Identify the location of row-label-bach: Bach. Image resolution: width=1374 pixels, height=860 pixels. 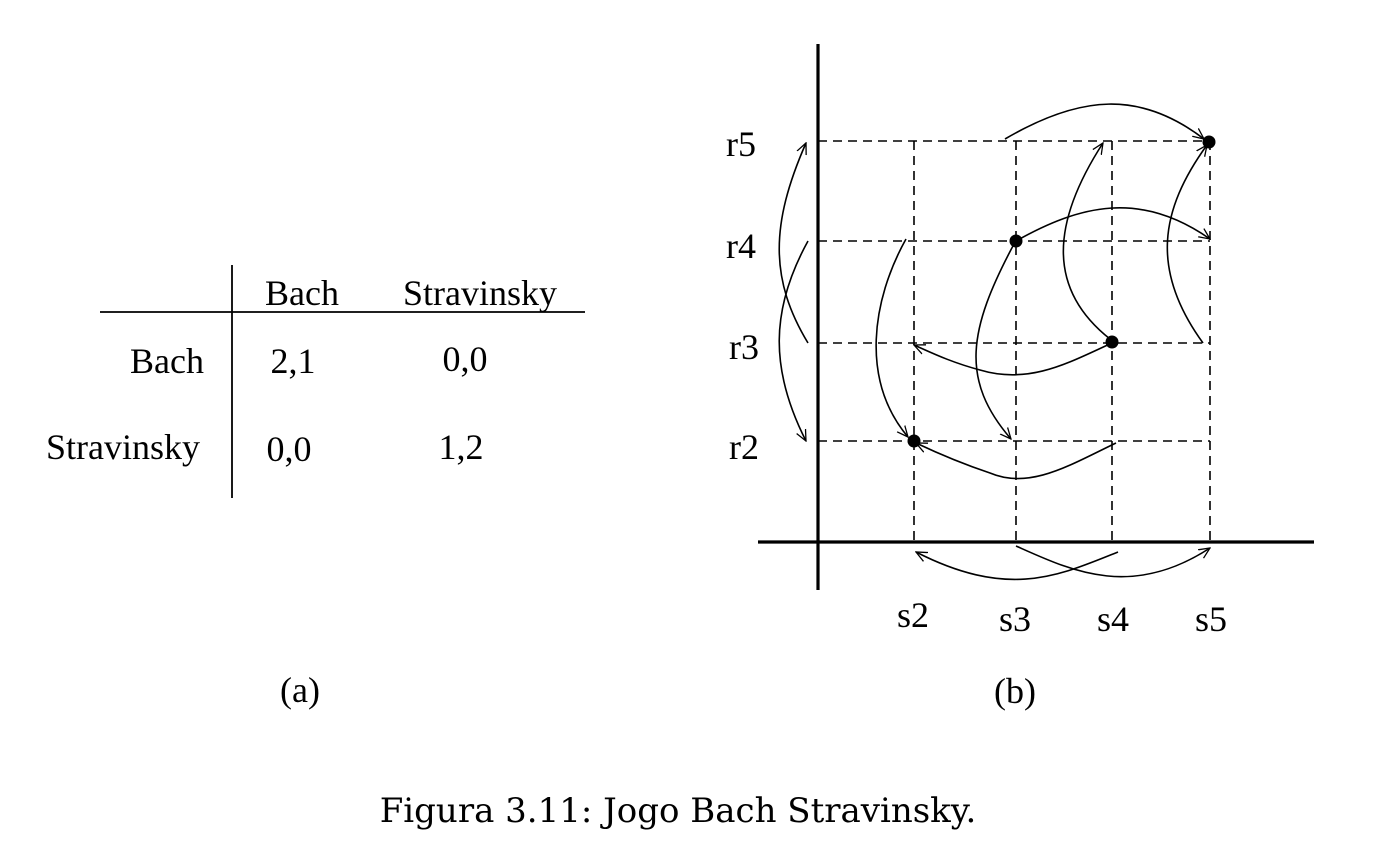
(167, 361).